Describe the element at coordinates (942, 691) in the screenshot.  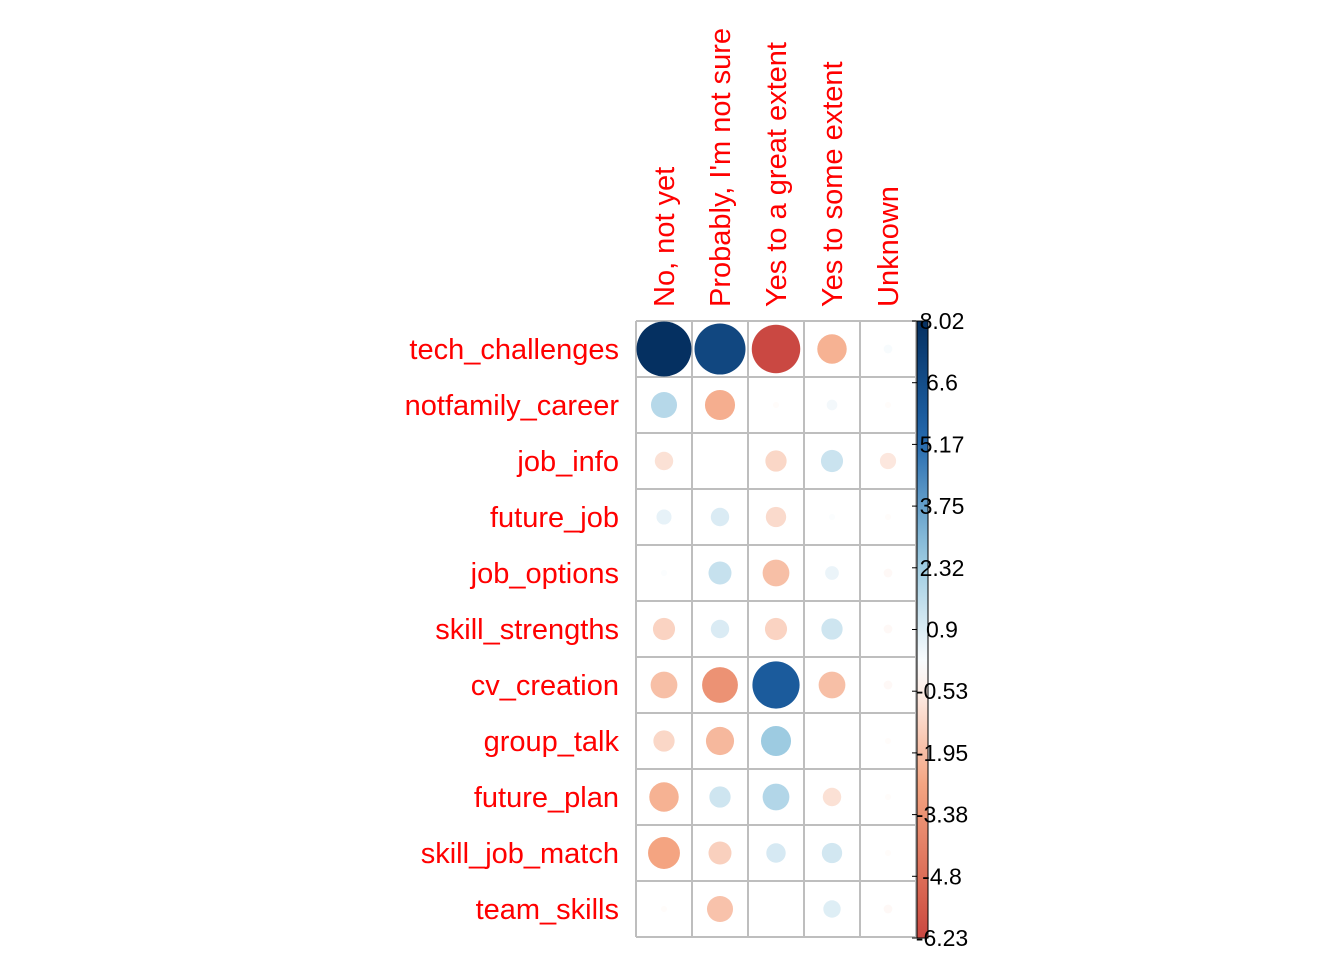
I see `legend-tick-label: -0.53` at that location.